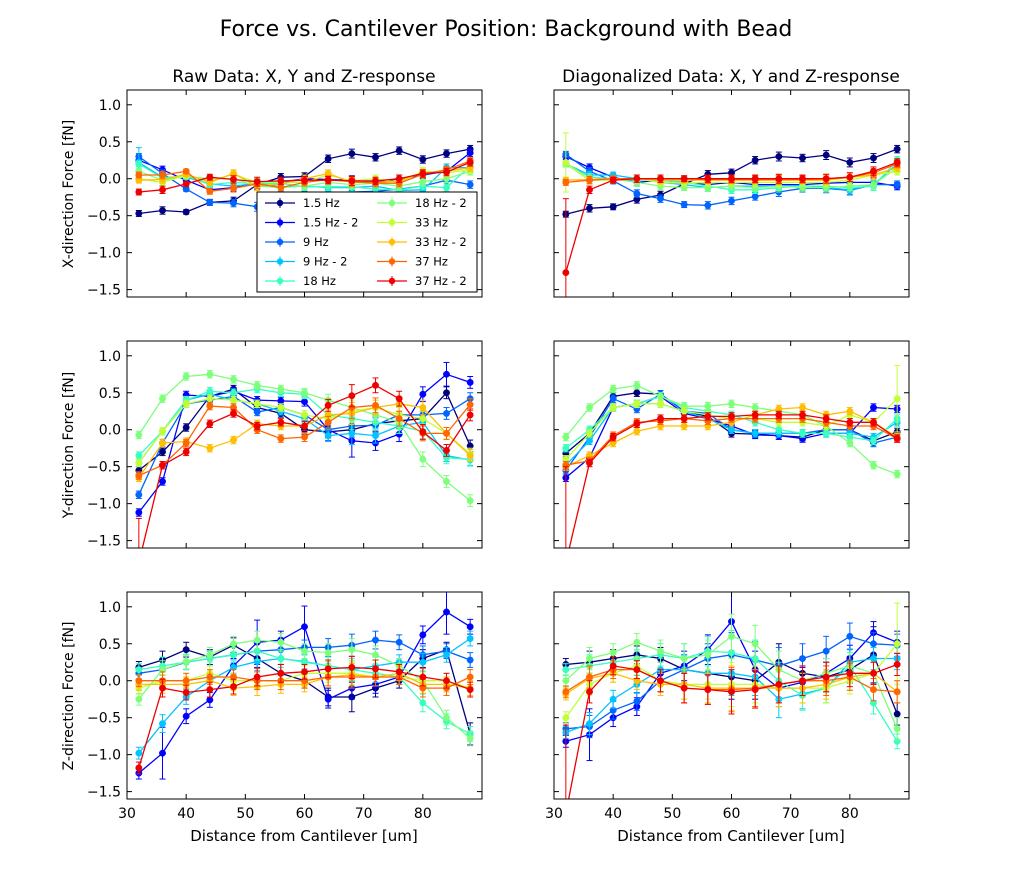  I want to click on legend-label: 1.5 Hz, so click(321, 203).